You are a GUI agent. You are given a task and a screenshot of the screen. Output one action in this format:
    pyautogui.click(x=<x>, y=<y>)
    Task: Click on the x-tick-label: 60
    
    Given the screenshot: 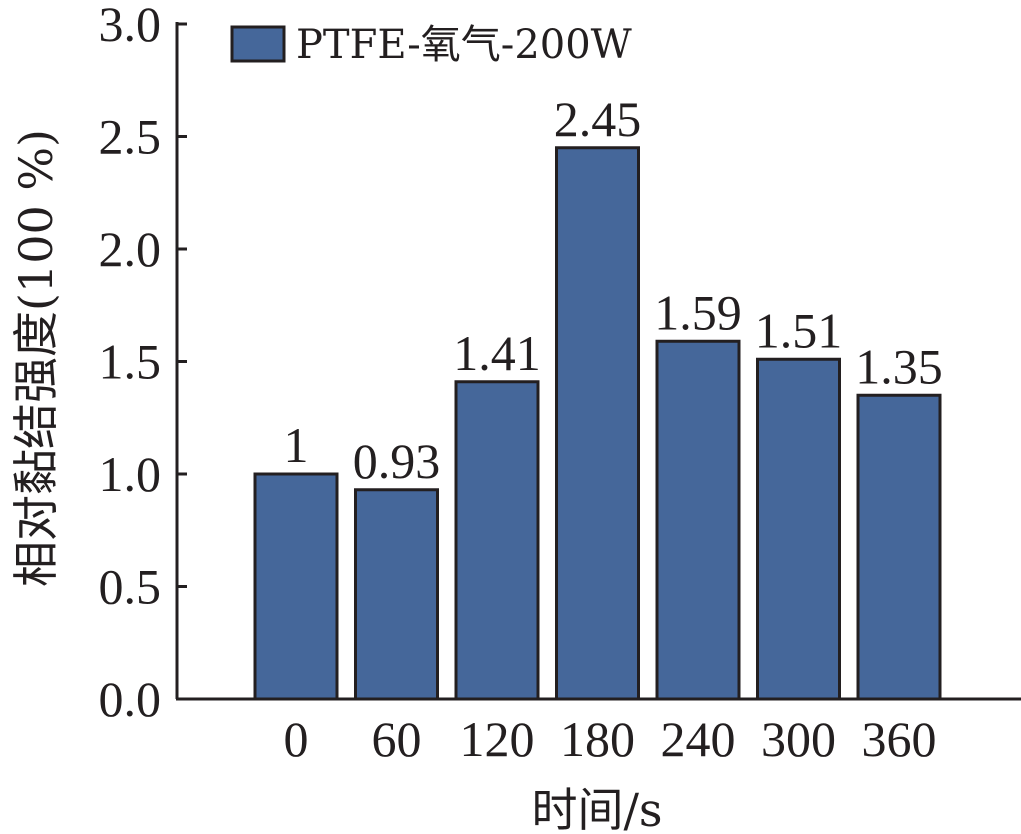 What is the action you would take?
    pyautogui.click(x=397, y=739)
    